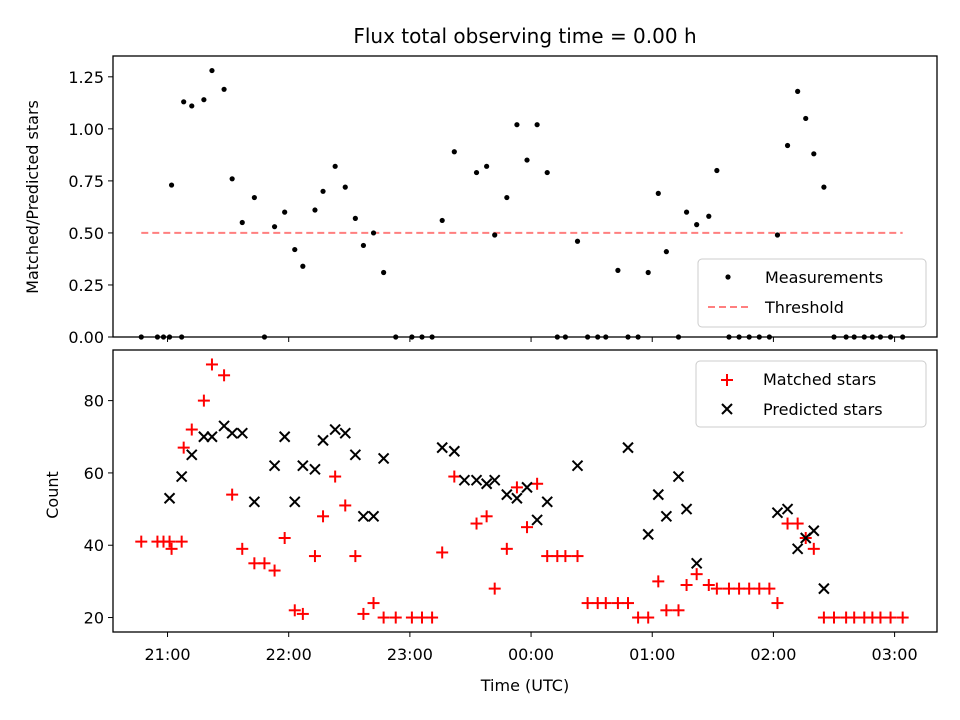  What do you see at coordinates (728, 277) in the screenshot?
I see `legend-measurements-marker` at bounding box center [728, 277].